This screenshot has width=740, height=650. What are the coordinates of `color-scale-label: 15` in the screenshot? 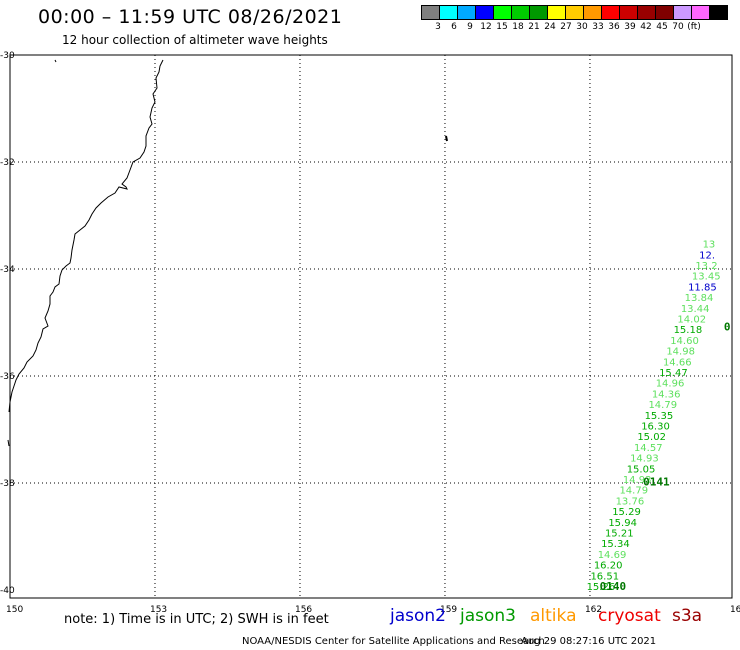 It's located at (502, 27).